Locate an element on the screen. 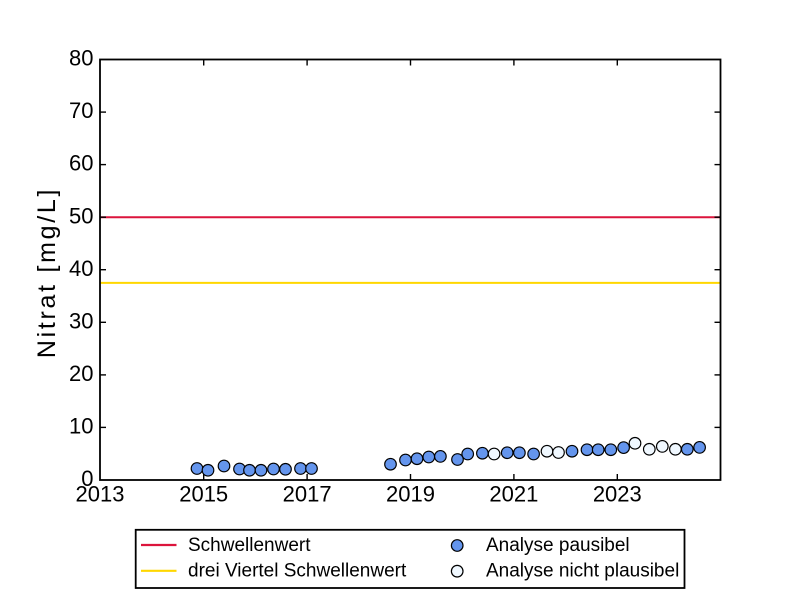 The width and height of the screenshot is (800, 600). svg-text: Schwellenwert is located at coordinates (249, 545).